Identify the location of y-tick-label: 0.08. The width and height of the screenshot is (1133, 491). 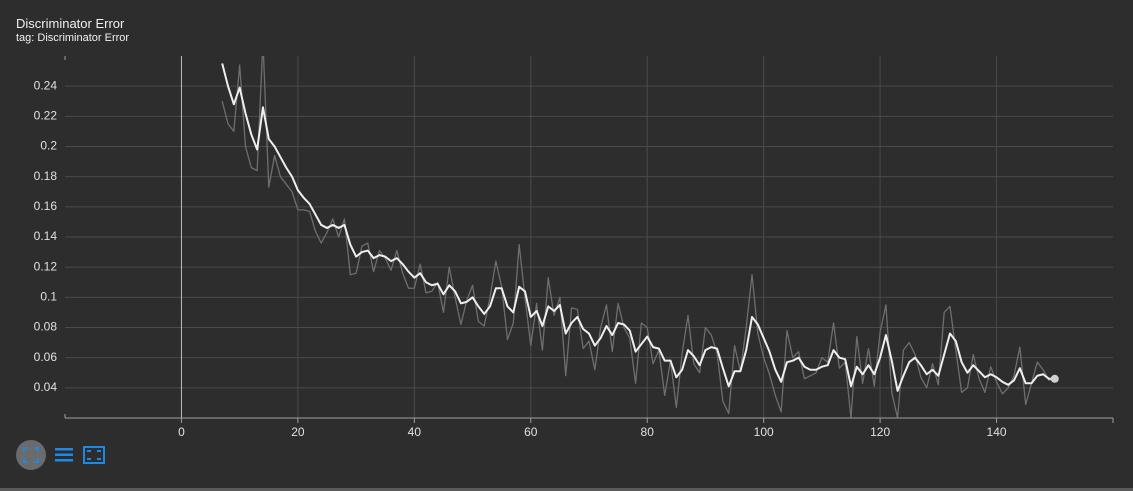
(46, 327).